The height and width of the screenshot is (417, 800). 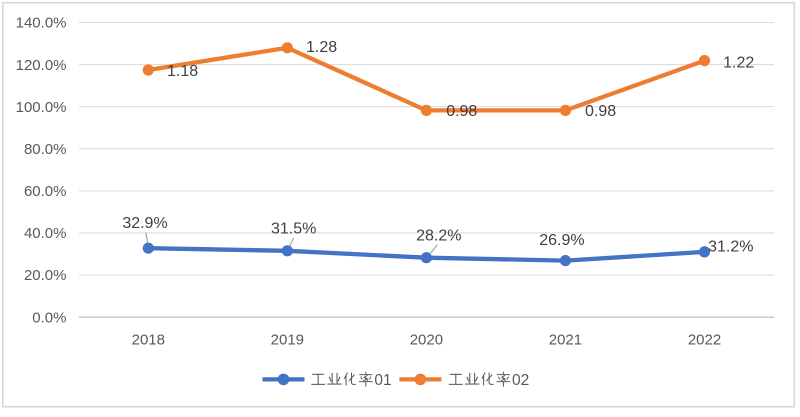 I want to click on svg-text: 28.2%, so click(x=438, y=235).